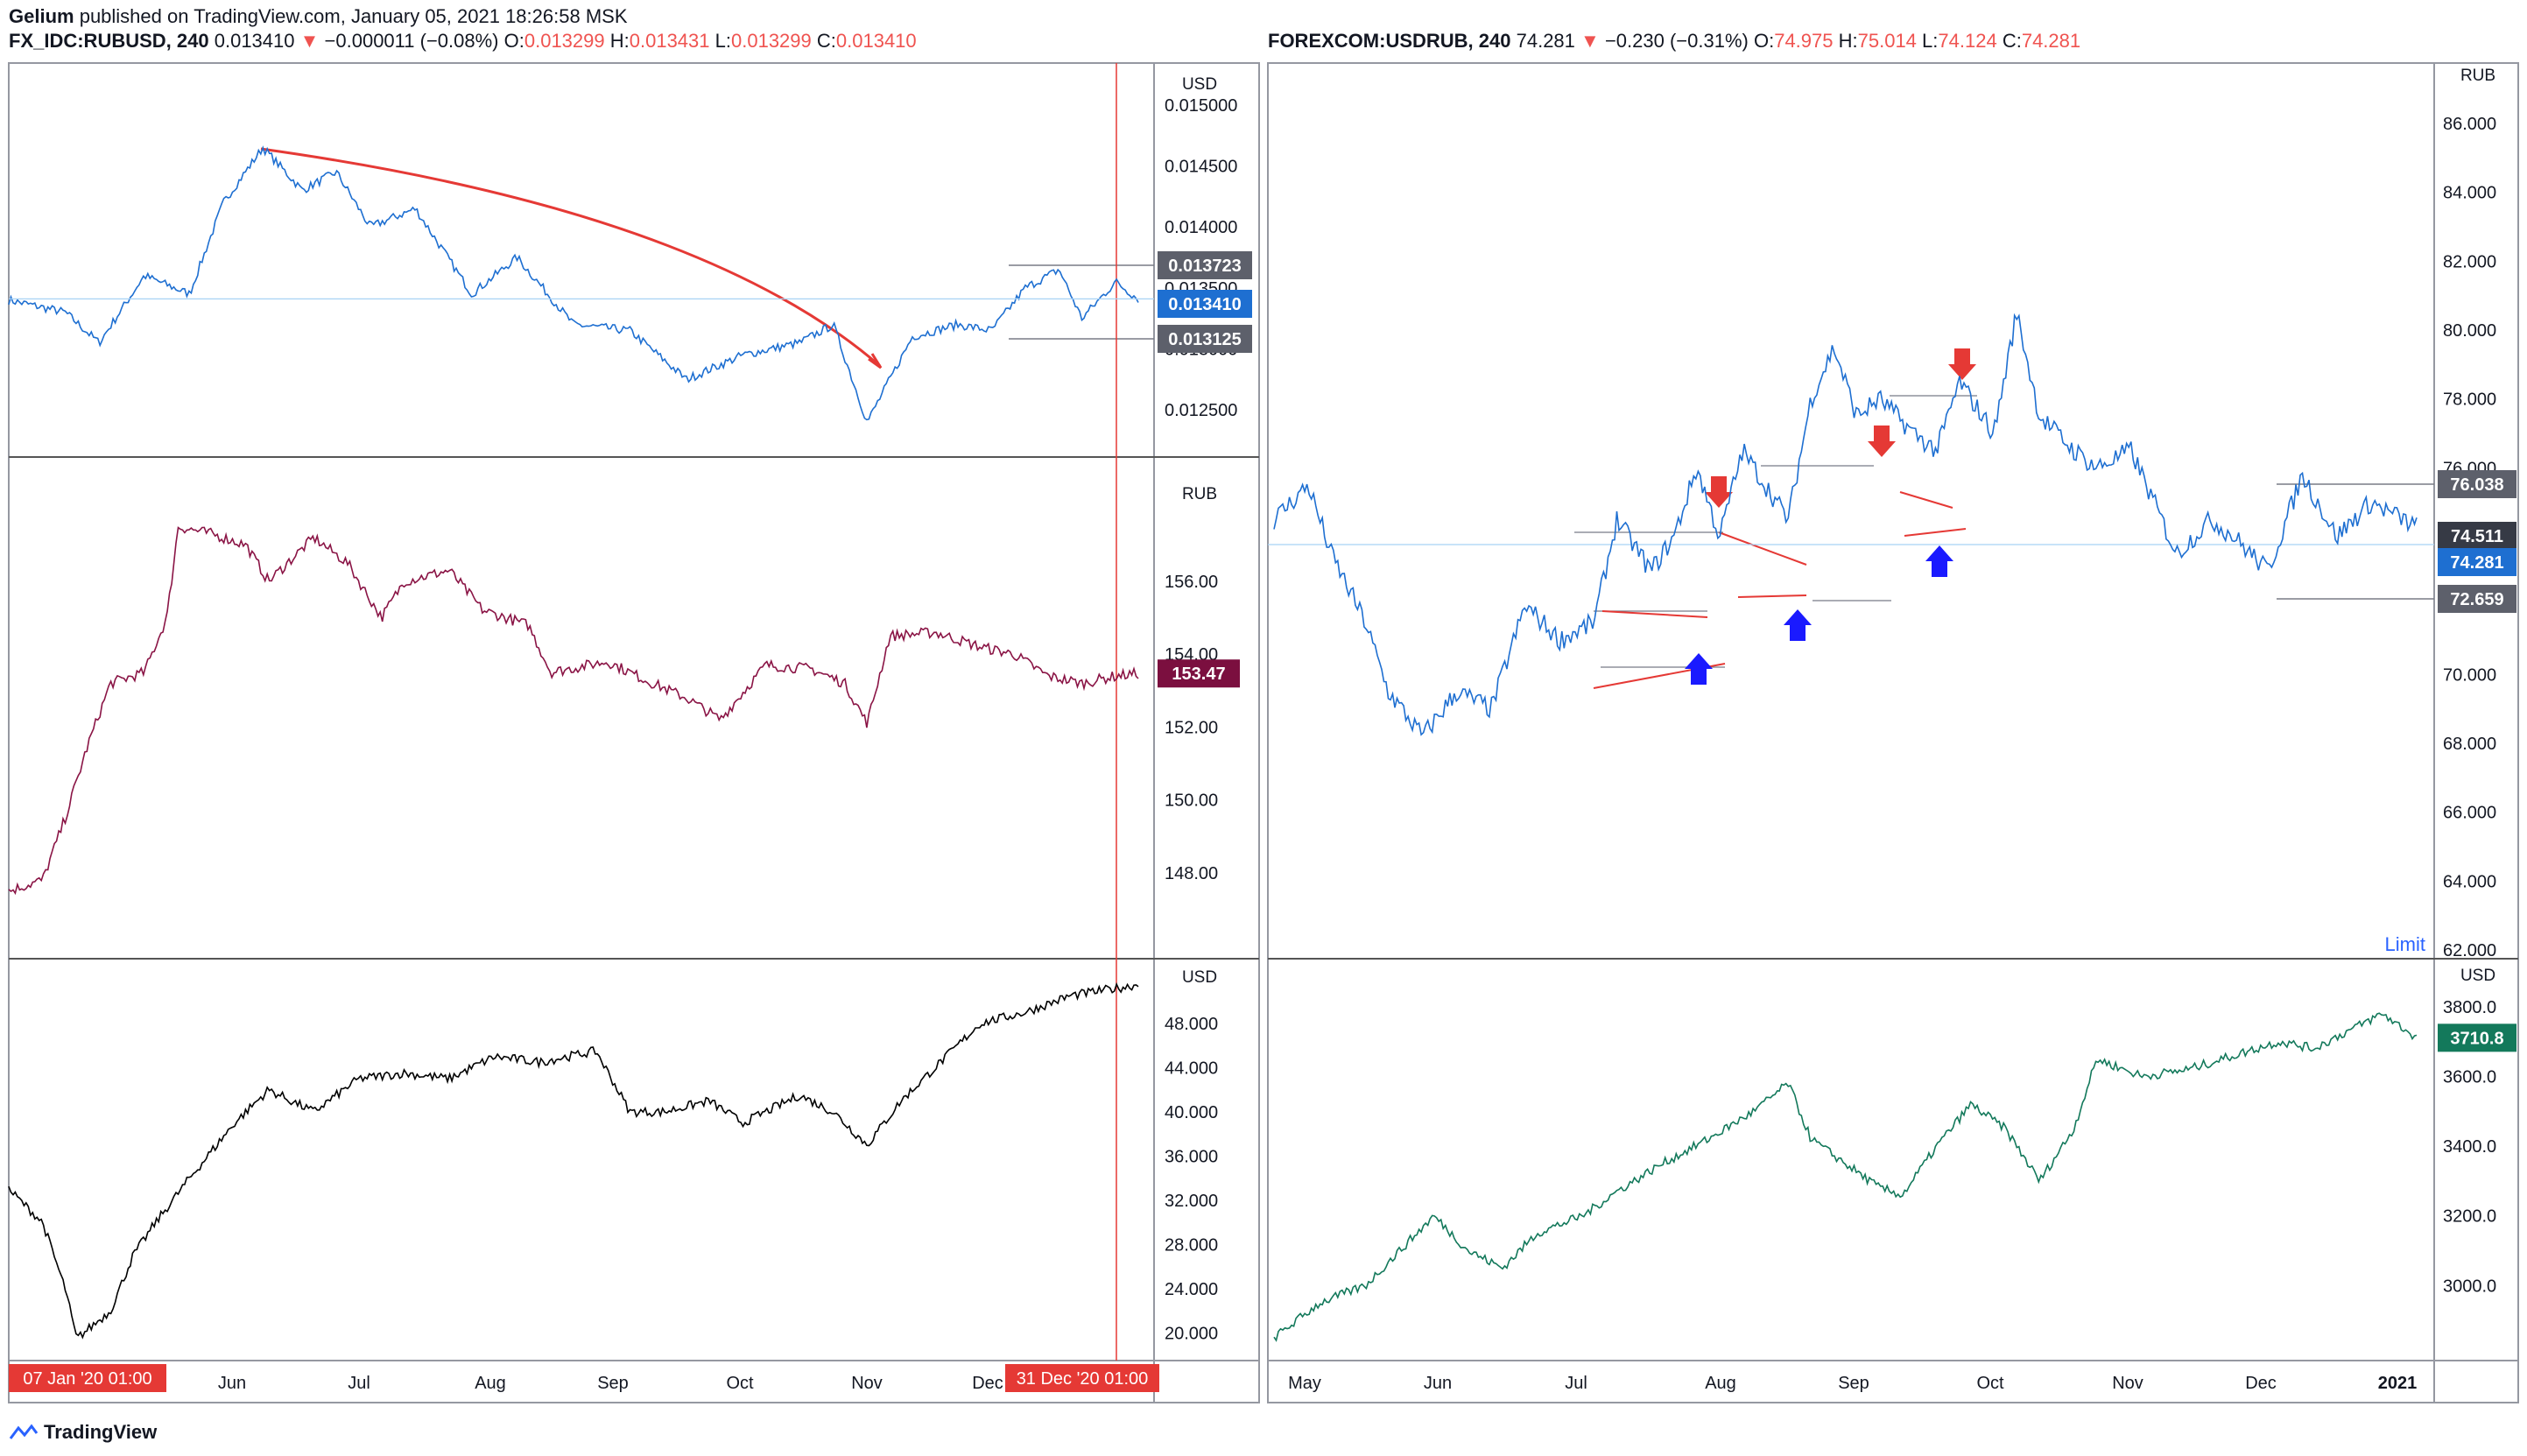 This screenshot has height=1456, width=2527. Describe the element at coordinates (1199, 84) in the screenshot. I see `unit-label: USD` at that location.